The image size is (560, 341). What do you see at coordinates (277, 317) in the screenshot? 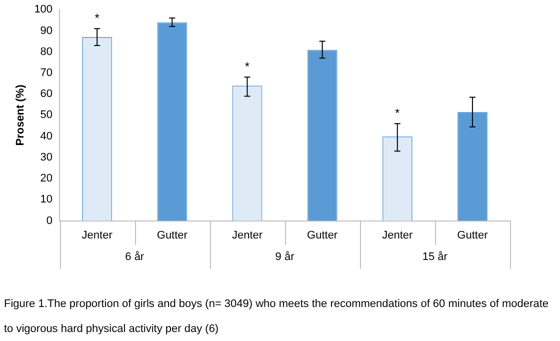
I see `caption: Figure 1.The proportion of girls and boys (n= 3049) who meets the recommendations of 60 minutes of moderate to vigorous hard physical activity per day (6)` at bounding box center [277, 317].